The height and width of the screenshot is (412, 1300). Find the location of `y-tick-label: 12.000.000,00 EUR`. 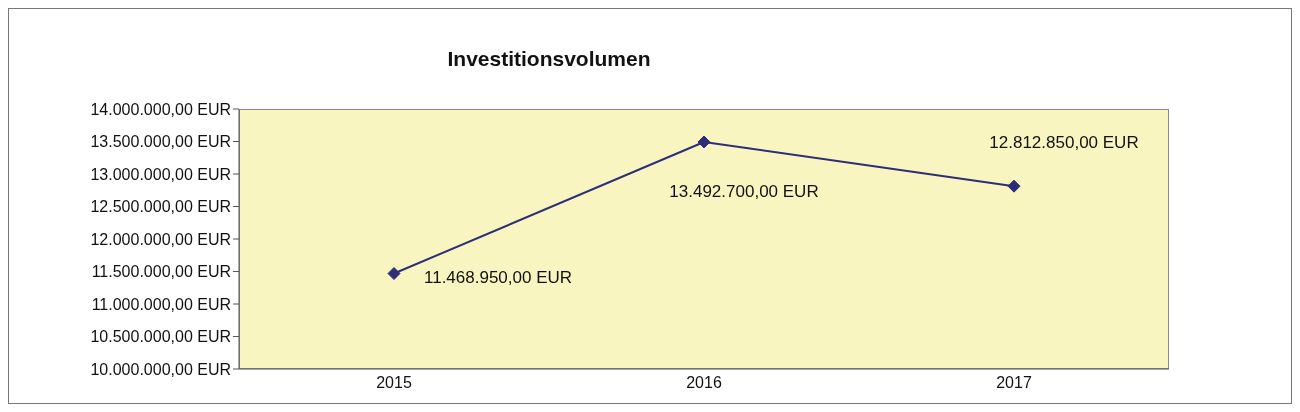

y-tick-label: 12.000.000,00 EUR is located at coordinates (160, 239).